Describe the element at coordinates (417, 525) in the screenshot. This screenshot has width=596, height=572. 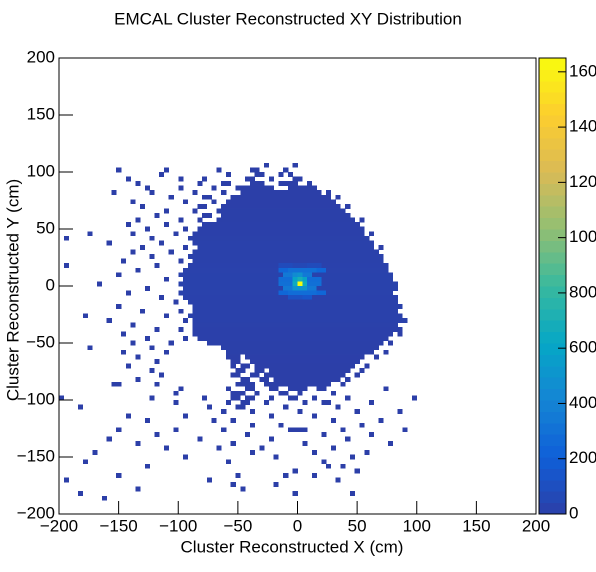
I see `x-tick-label: 100` at that location.